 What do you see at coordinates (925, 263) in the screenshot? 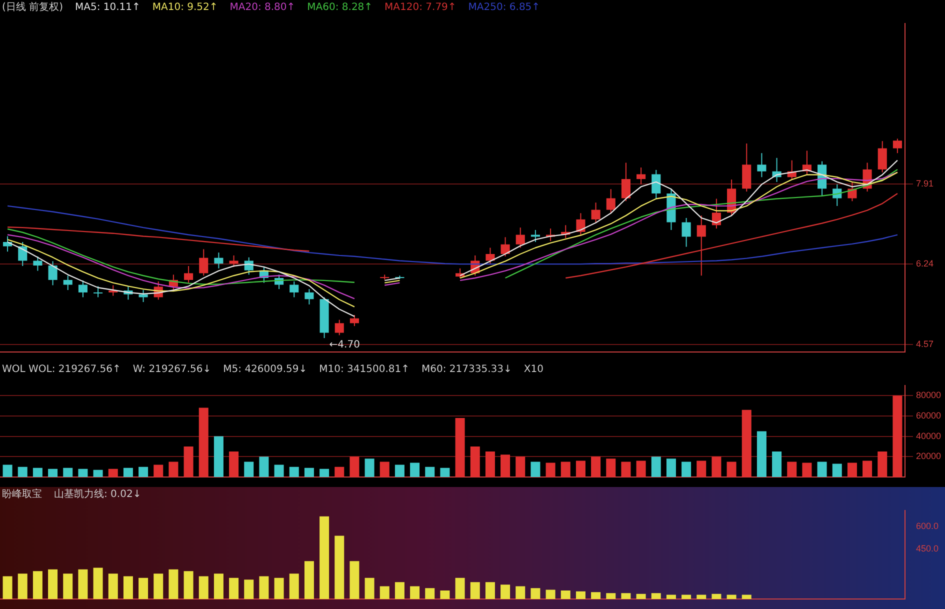
I see `y-tick-label: 6.24` at bounding box center [925, 263].